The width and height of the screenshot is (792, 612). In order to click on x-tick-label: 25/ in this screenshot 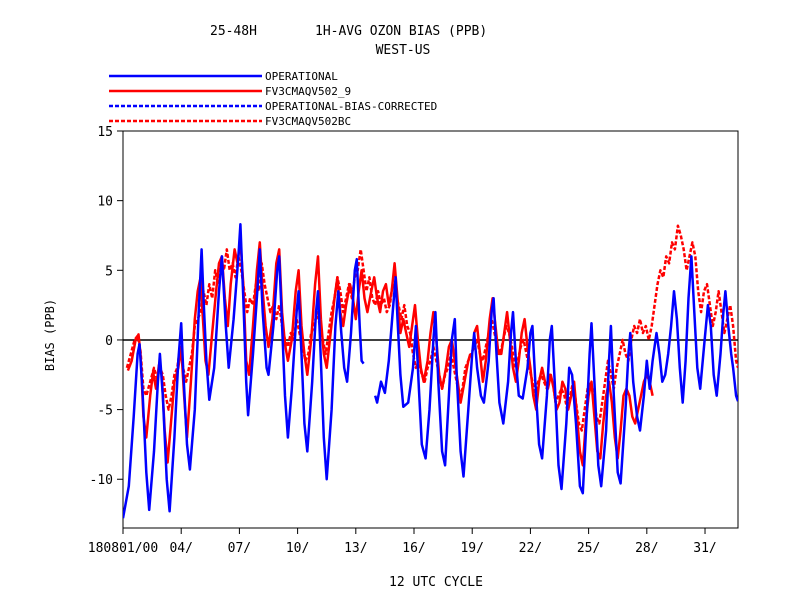, I will do `click(588, 548)`.